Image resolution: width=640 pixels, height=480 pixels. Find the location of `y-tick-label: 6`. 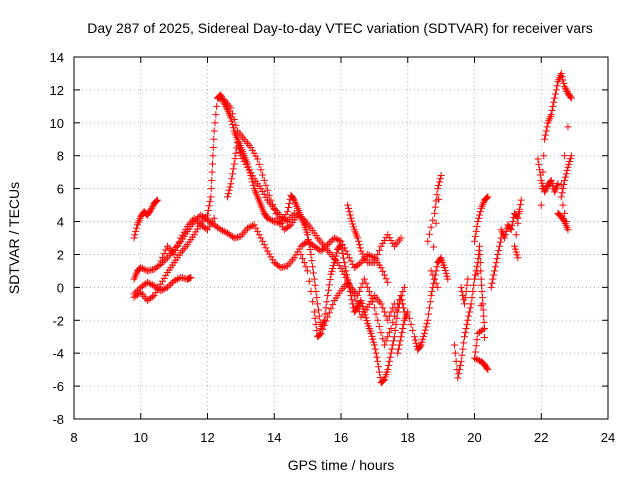

y-tick-label: 6 is located at coordinates (60, 189).